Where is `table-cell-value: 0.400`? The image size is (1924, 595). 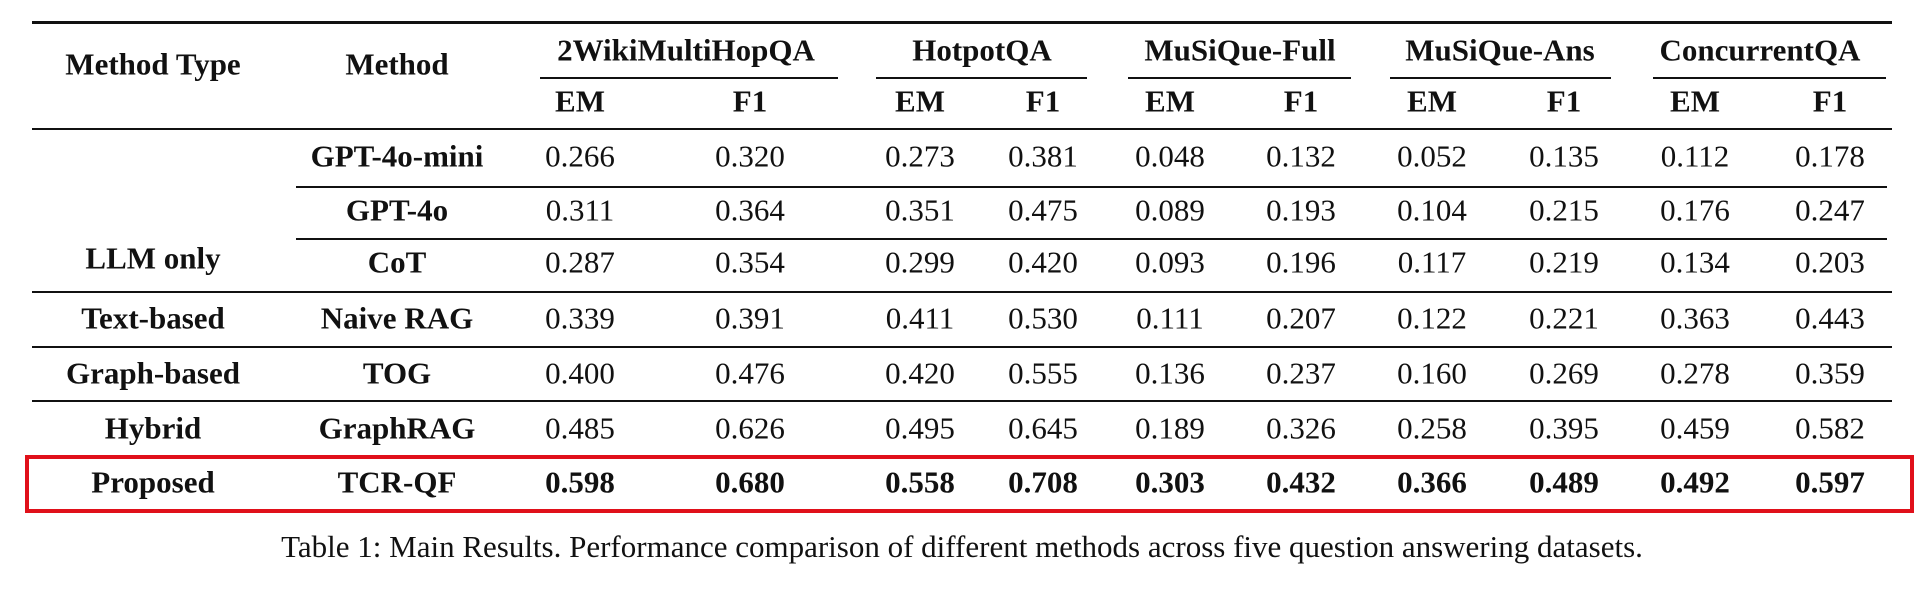
table-cell-value: 0.400 is located at coordinates (580, 373).